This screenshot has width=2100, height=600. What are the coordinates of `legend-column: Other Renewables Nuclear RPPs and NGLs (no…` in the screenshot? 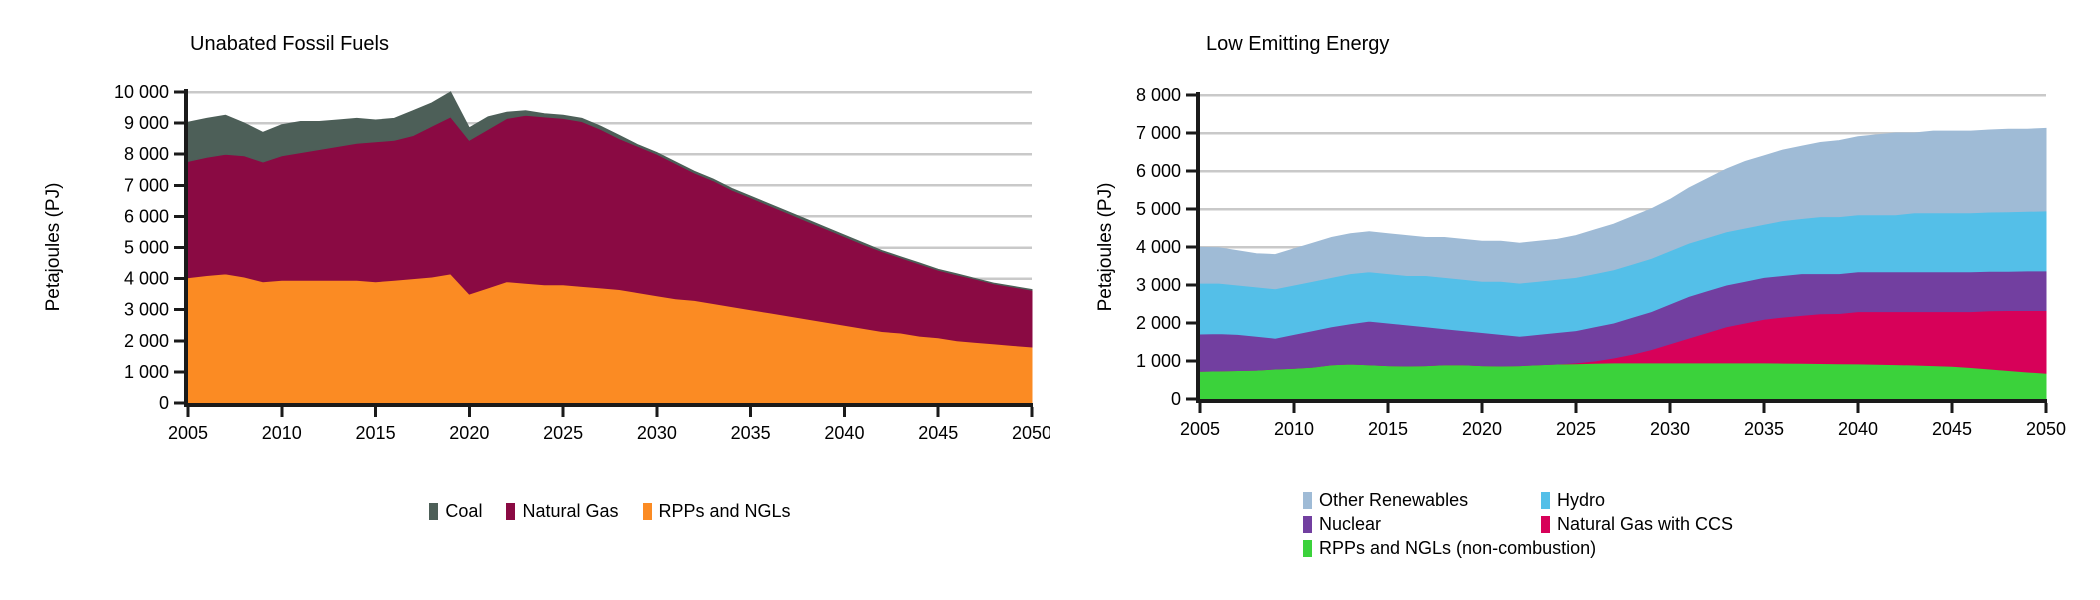 It's located at (1449, 524).